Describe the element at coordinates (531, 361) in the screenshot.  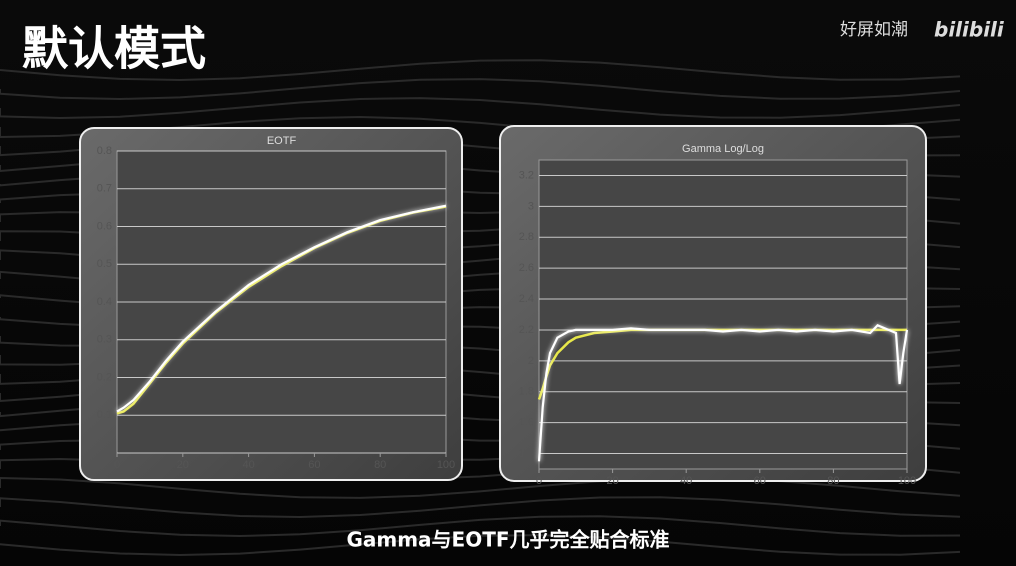
I see `y-tick-label: 2` at that location.